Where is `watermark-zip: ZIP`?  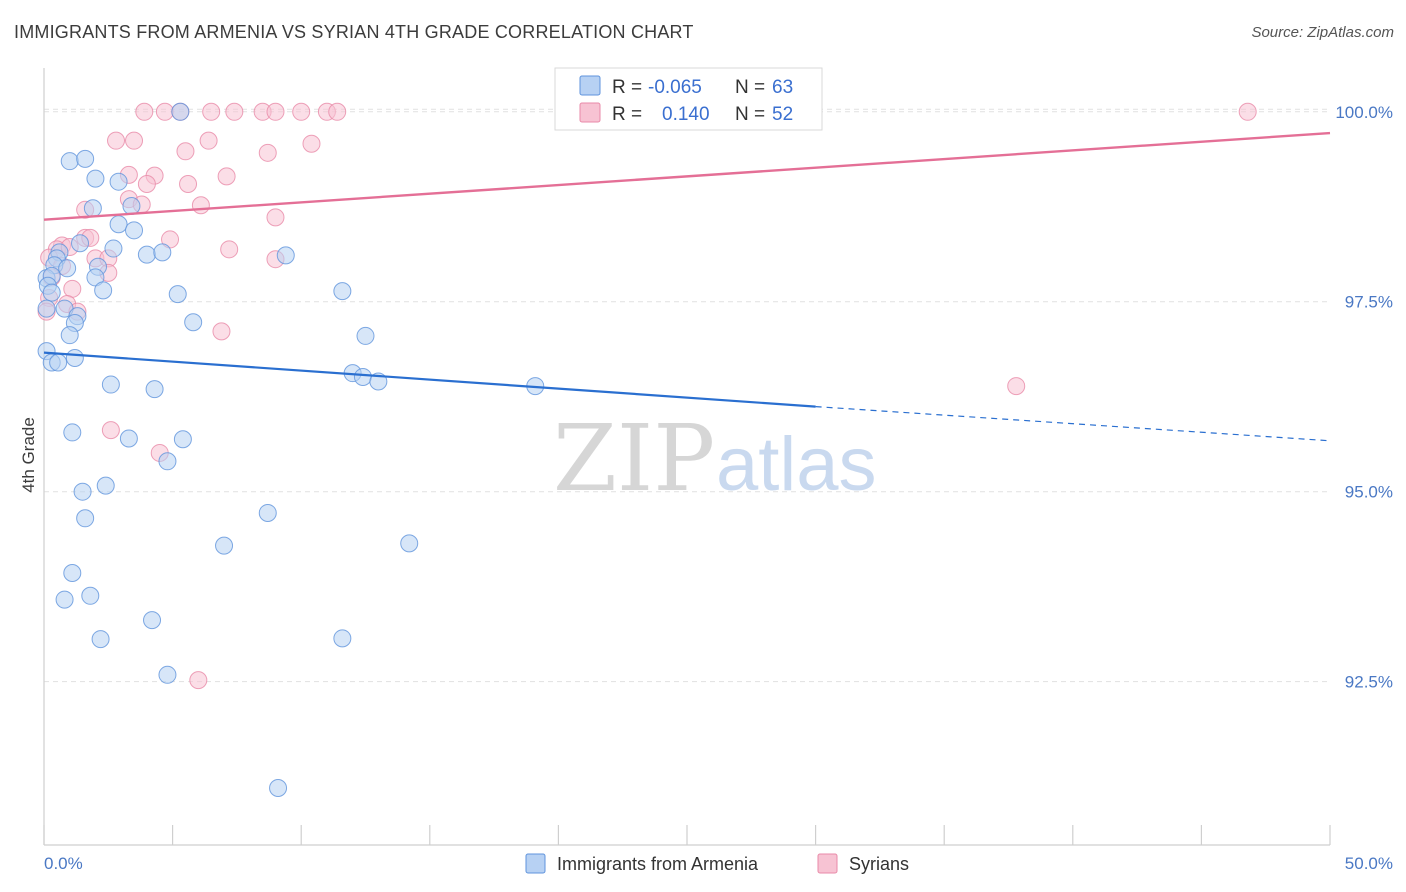 watermark-zip: ZIP is located at coordinates (634, 458).